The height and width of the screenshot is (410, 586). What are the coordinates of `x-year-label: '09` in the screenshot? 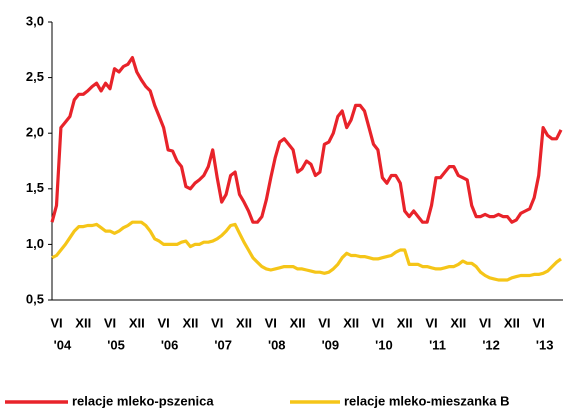 It's located at (331, 344).